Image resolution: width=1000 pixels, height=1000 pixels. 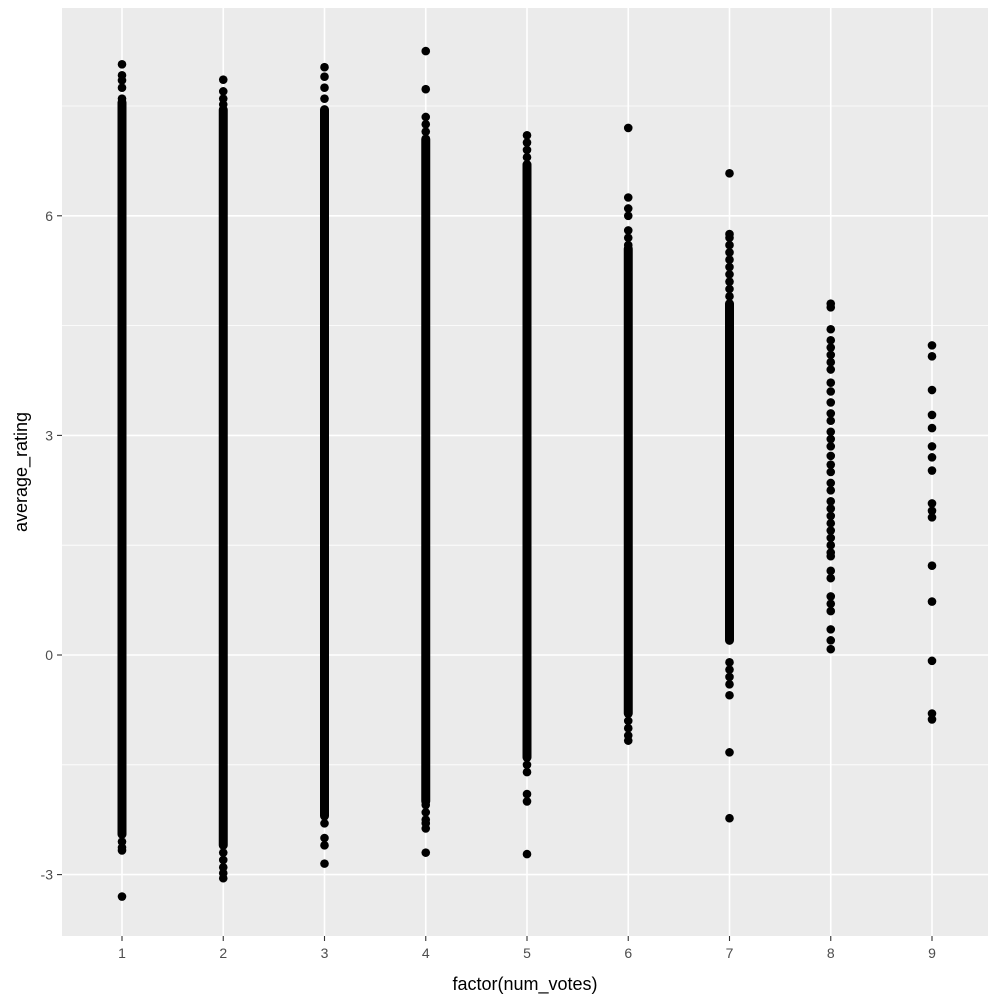 I want to click on x-tick-label: 2, so click(x=223, y=953).